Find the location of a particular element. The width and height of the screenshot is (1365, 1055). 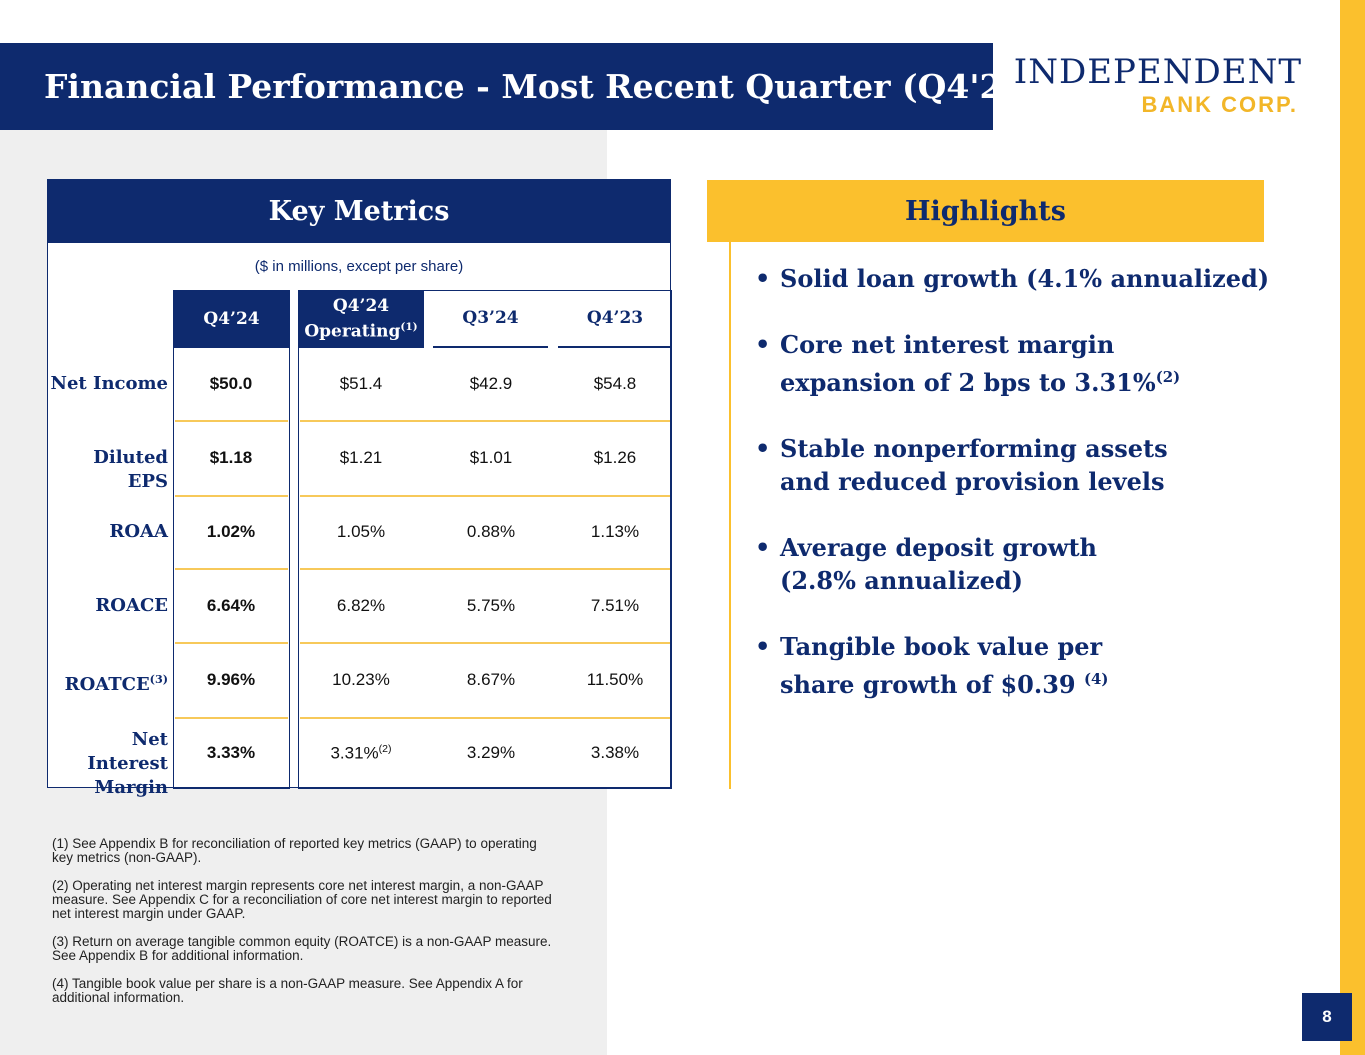

highlight-item: Solid loan growth (4.1% annualized) is located at coordinates (1025, 278).